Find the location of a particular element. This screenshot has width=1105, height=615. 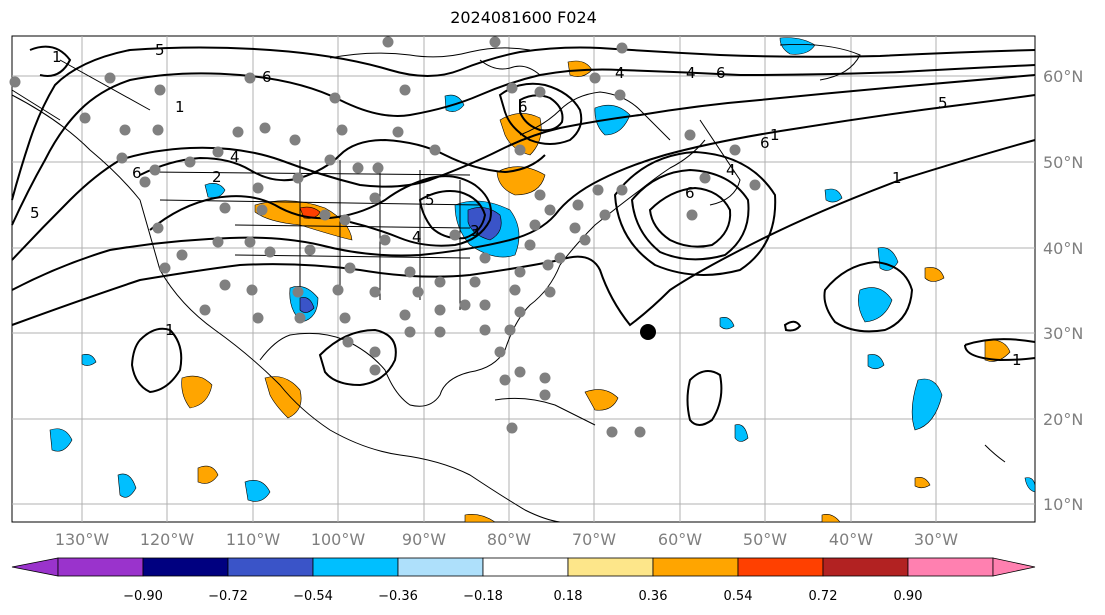

storm-center-marker is located at coordinates (648, 332).